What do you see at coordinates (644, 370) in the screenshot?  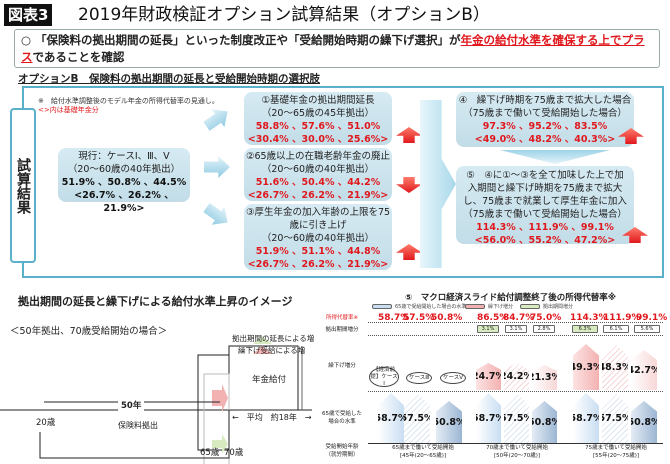 I see `bar-deferral: 42.7%` at bounding box center [644, 370].